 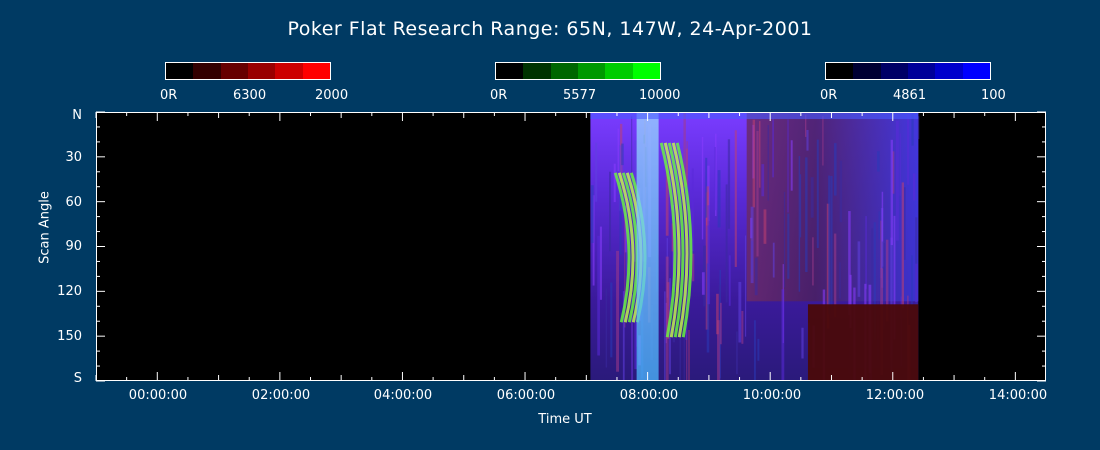 I want to click on red-colorbar-max: 2000, so click(x=332, y=95).